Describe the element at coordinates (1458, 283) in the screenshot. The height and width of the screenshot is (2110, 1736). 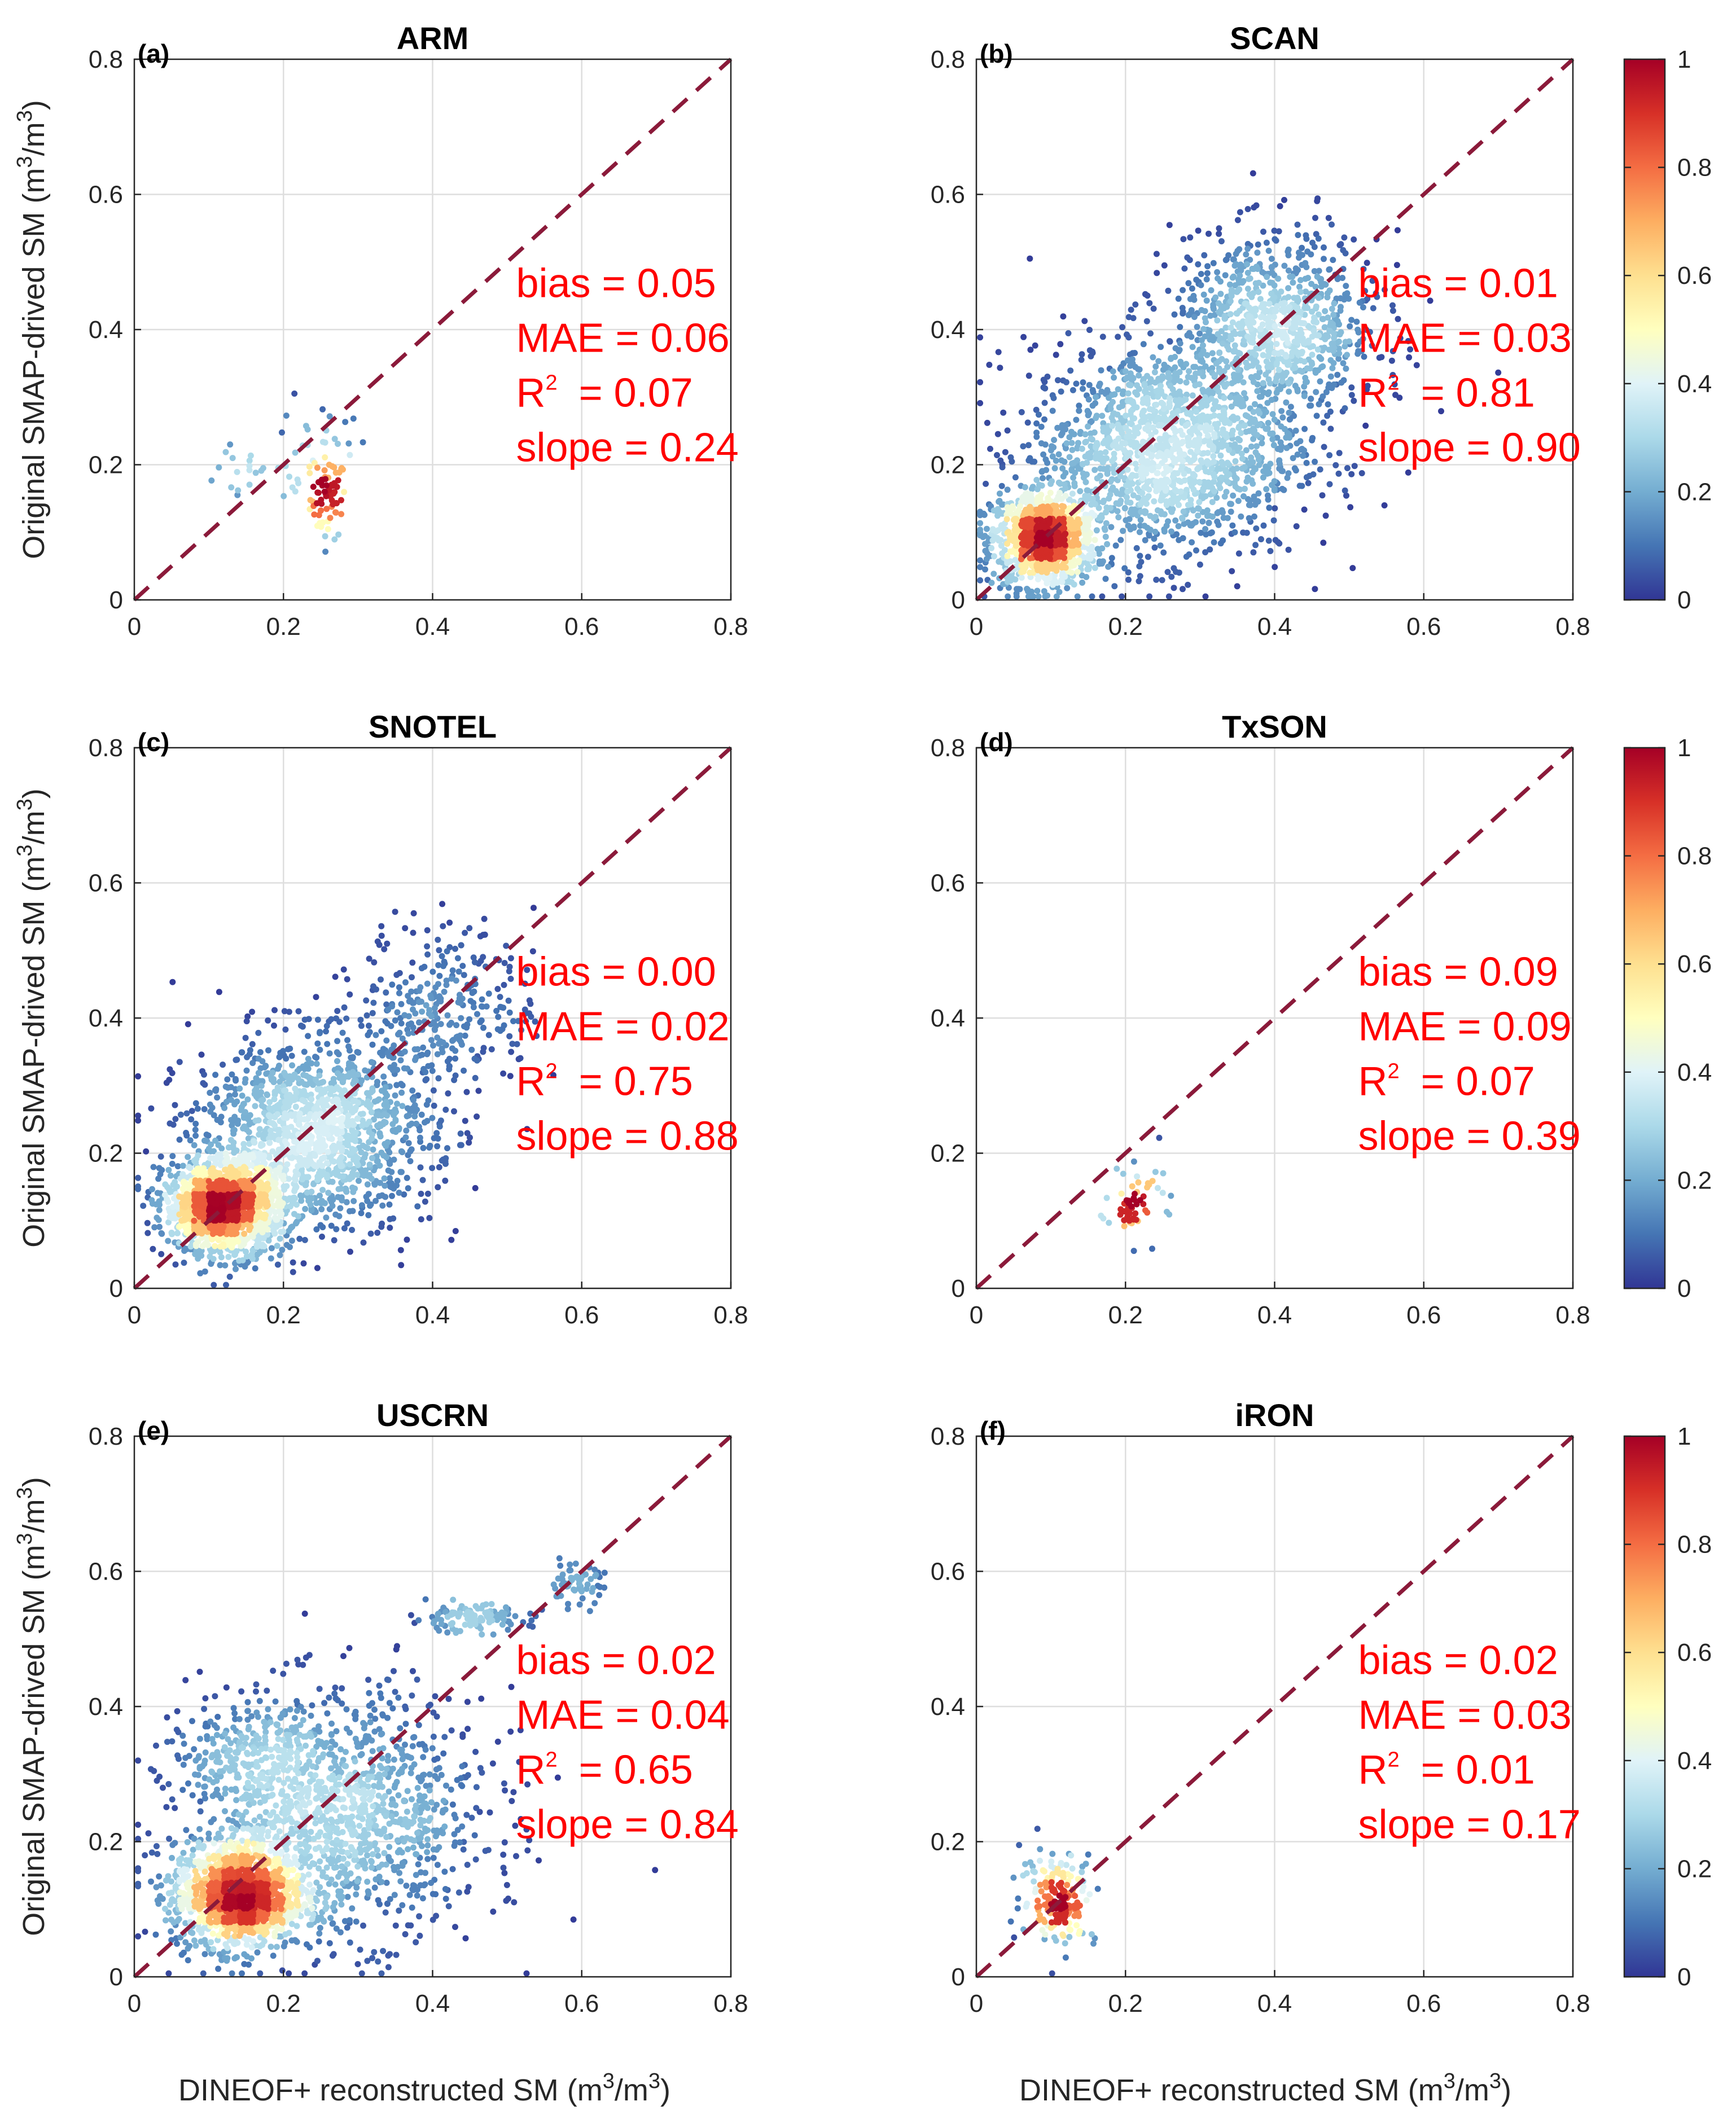
I see `stat-bias: bias = 0.01` at that location.